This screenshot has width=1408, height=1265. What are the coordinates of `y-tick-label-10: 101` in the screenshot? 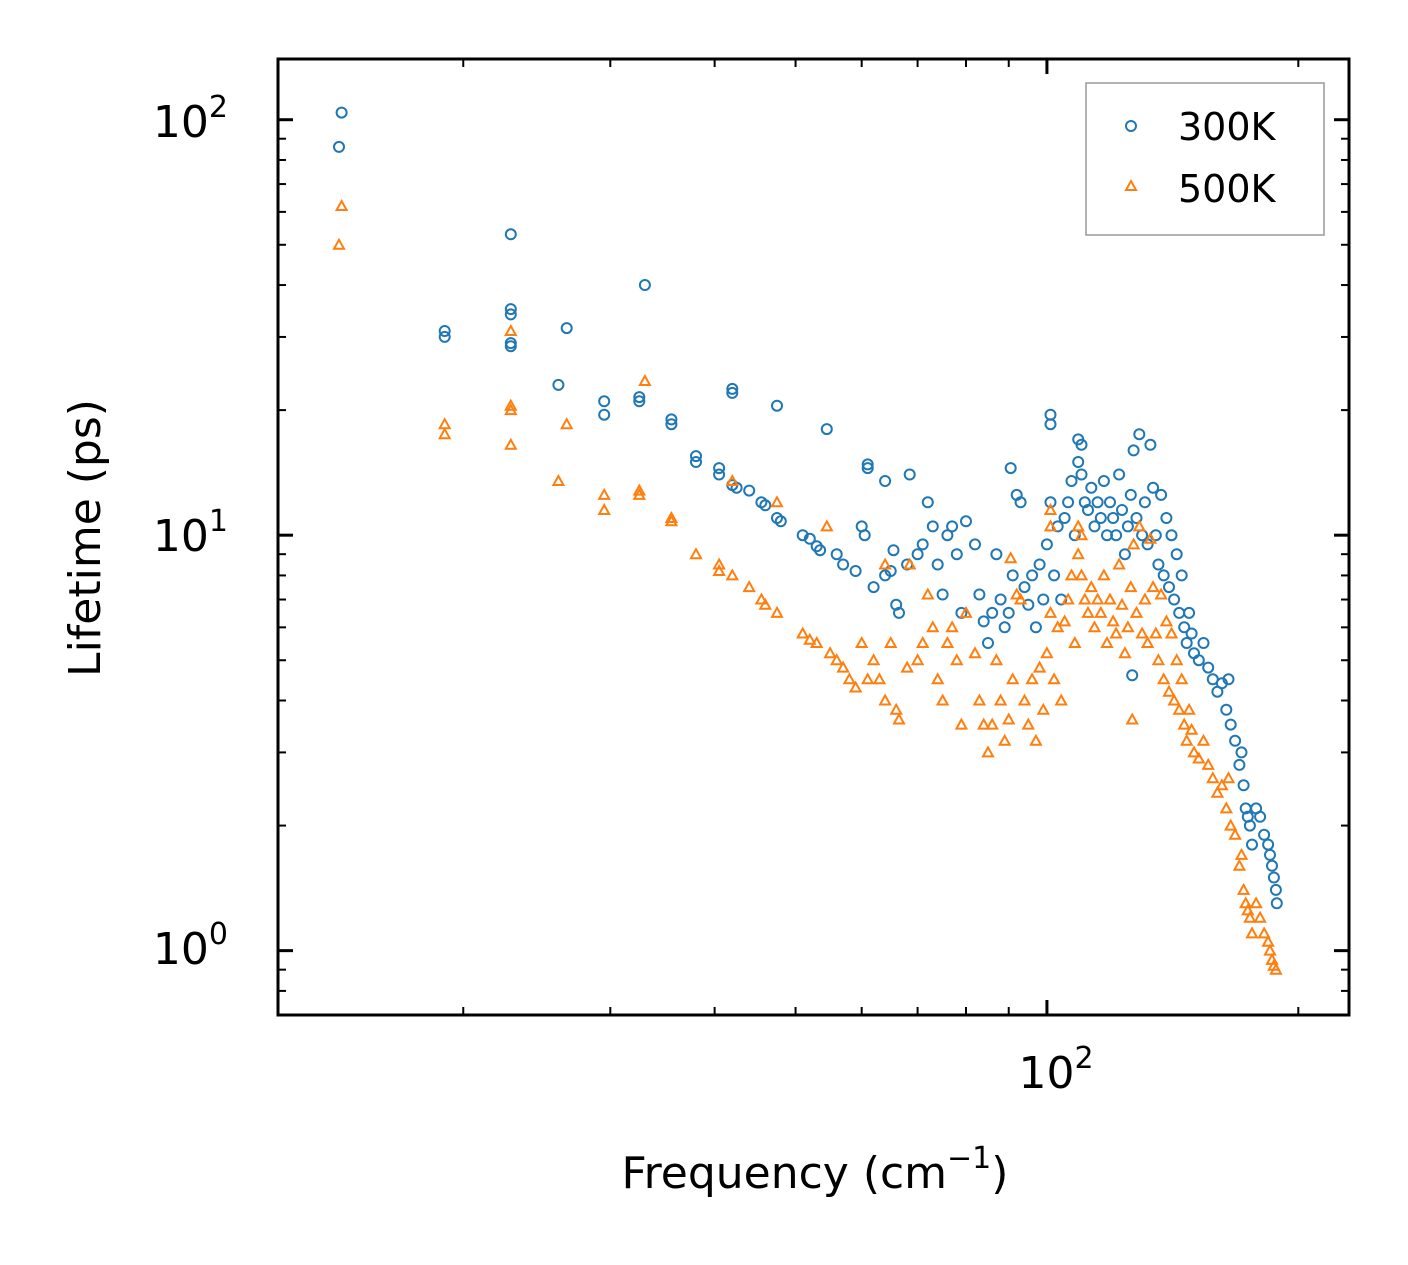 It's located at (190, 533).